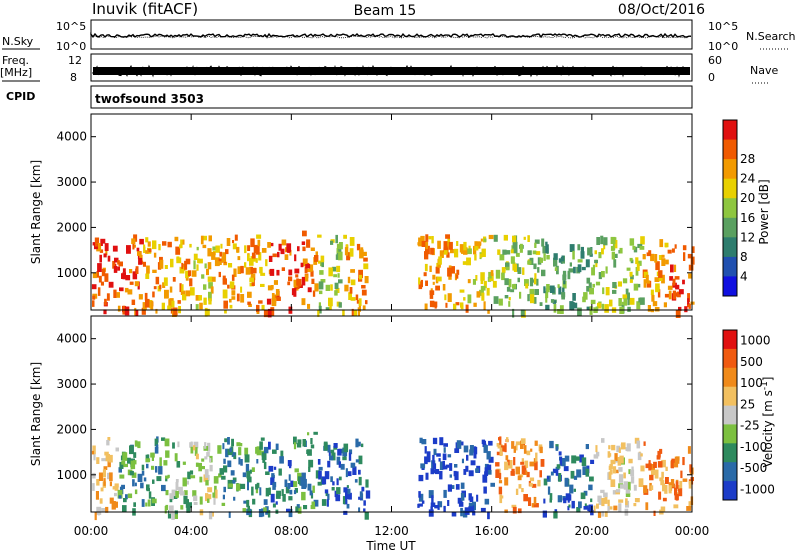  I want to click on colorbar-tick-label: 12, so click(747, 237).